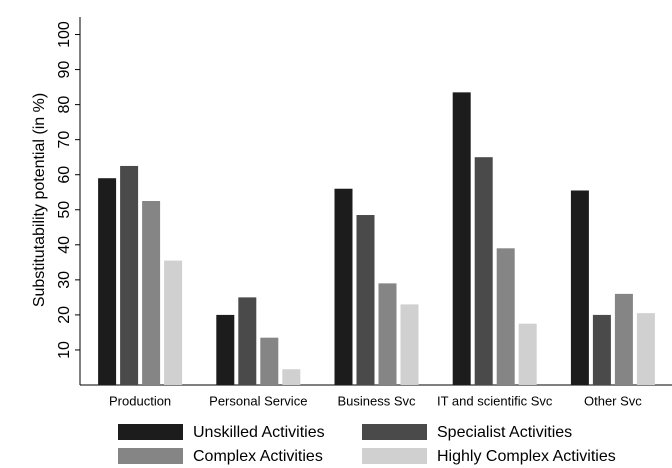 Image resolution: width=672 pixels, height=468 pixels. What do you see at coordinates (64, 350) in the screenshot?
I see `y-tick-label: 10` at bounding box center [64, 350].